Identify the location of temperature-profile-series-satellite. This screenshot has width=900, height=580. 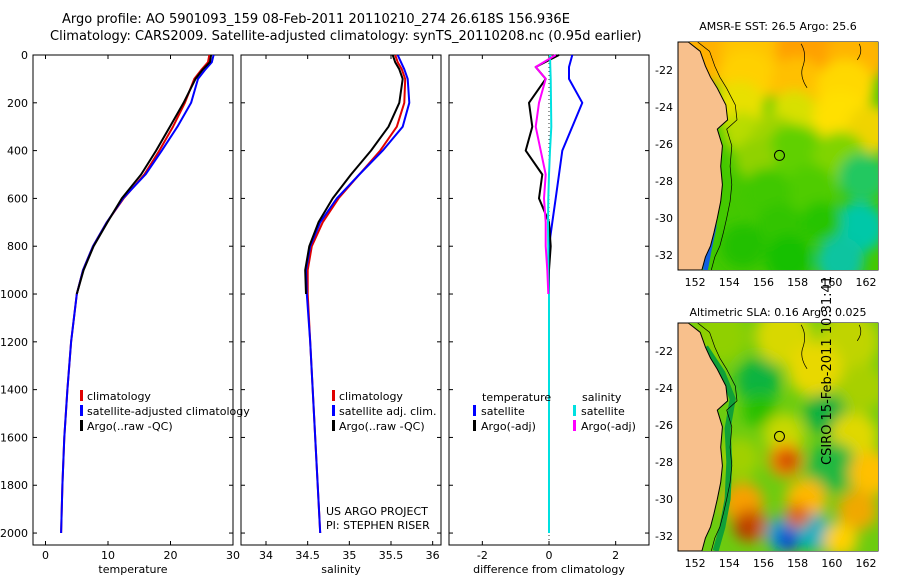
(137, 294).